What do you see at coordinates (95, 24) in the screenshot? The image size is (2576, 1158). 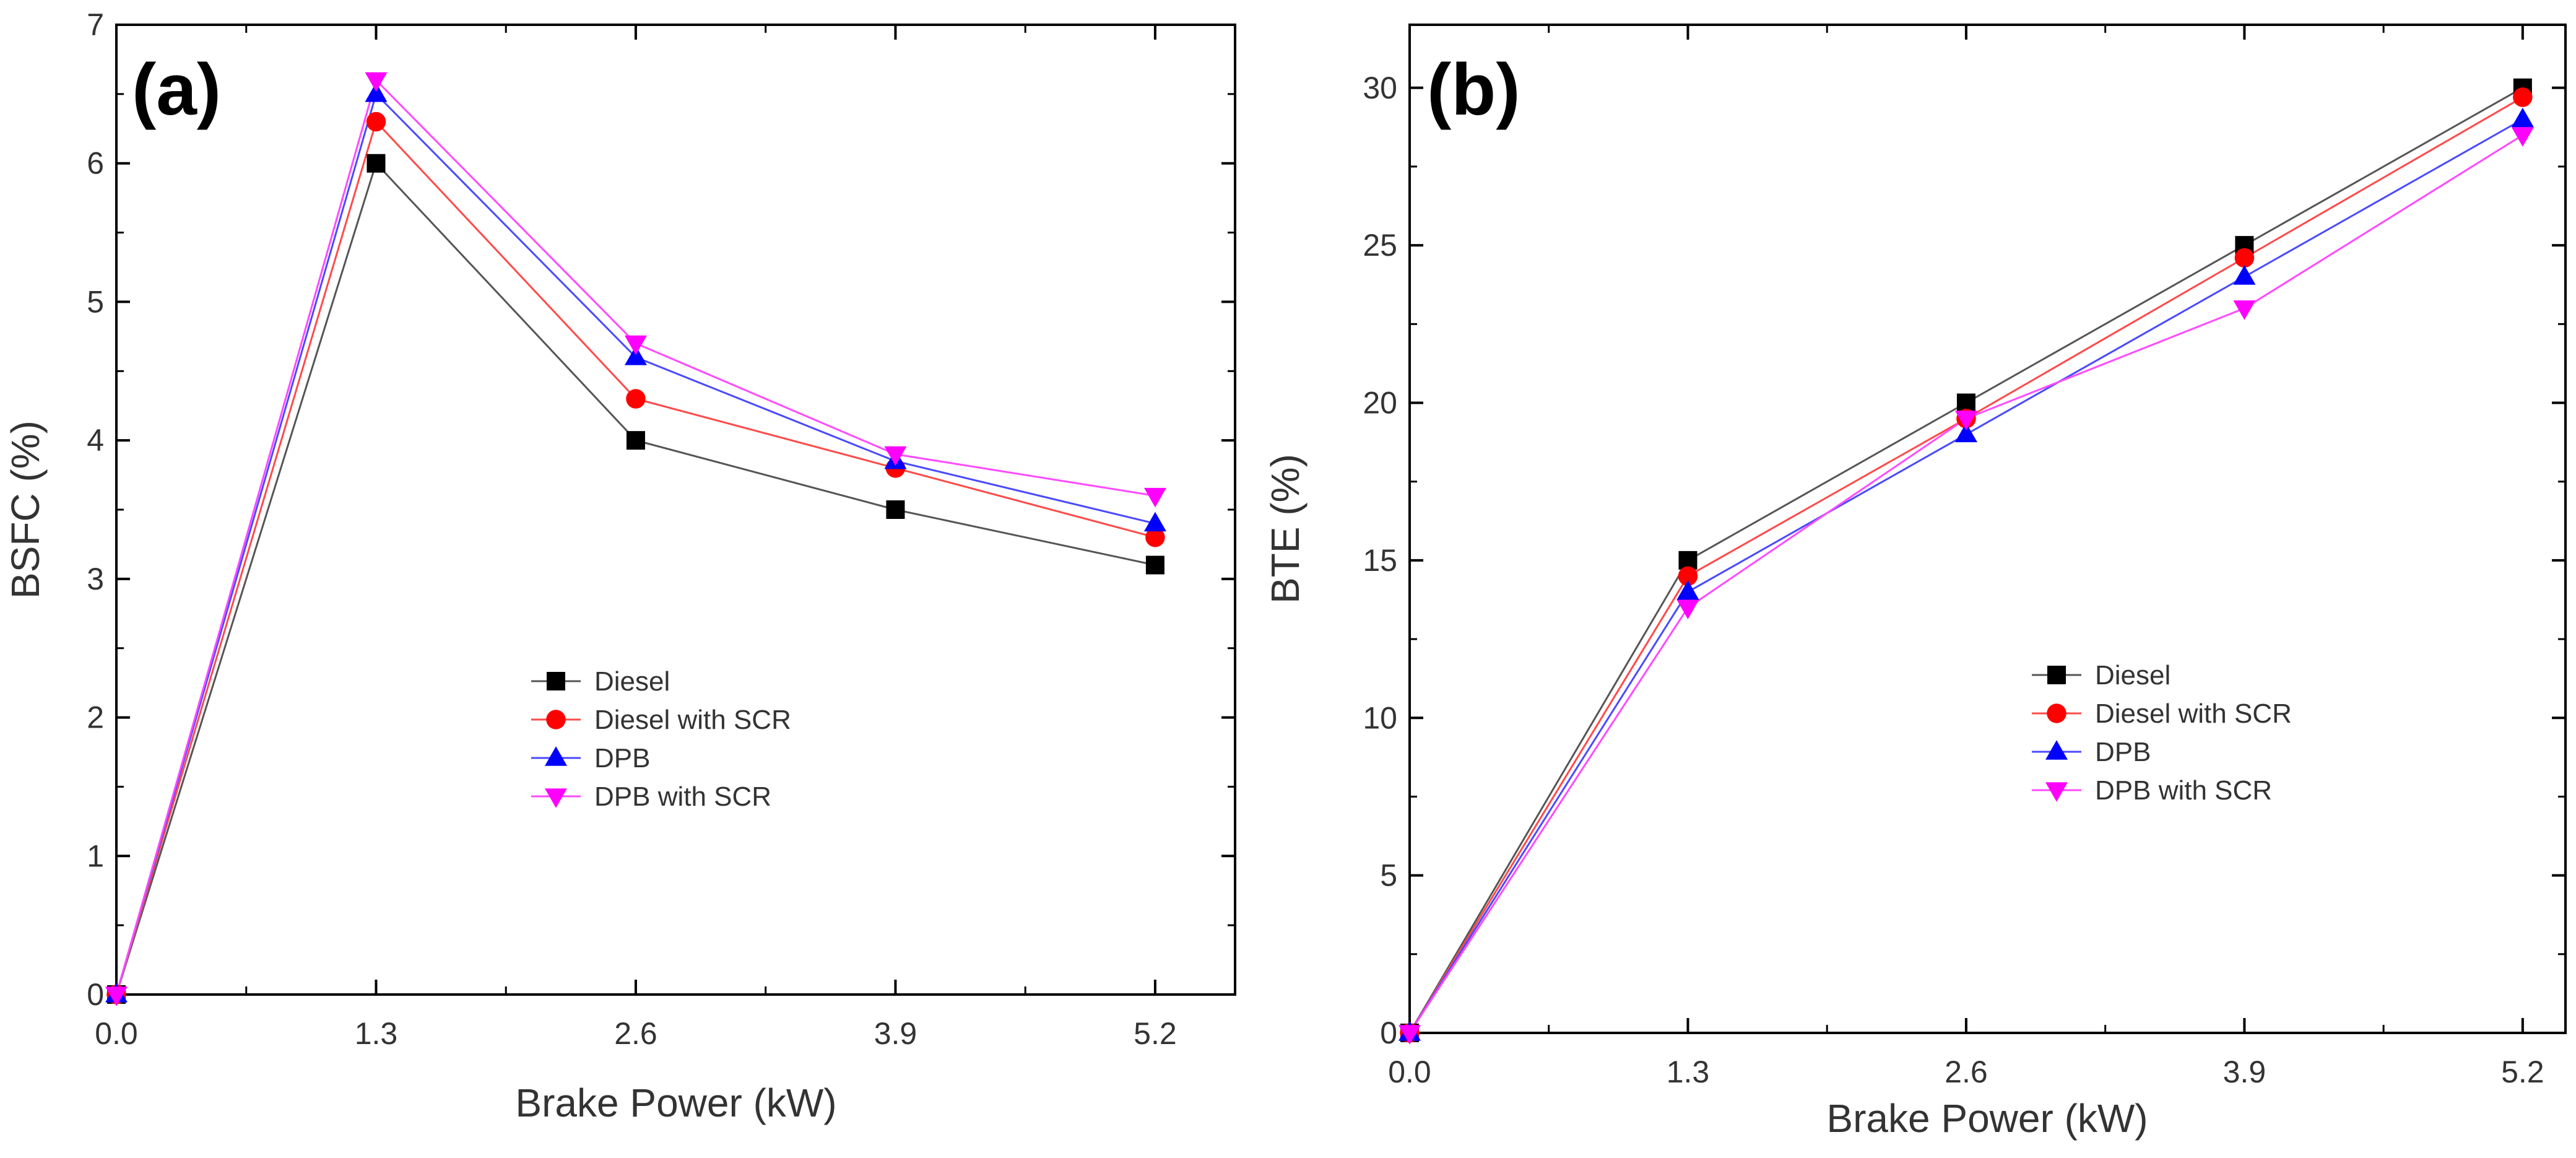 I see `y-tick-label: 7` at bounding box center [95, 24].